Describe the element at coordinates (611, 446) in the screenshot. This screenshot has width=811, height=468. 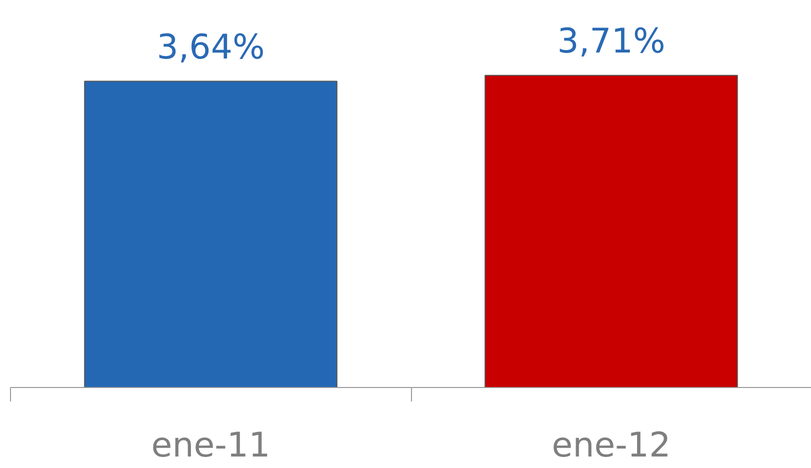
I see `x-tick-label: ene-12` at that location.